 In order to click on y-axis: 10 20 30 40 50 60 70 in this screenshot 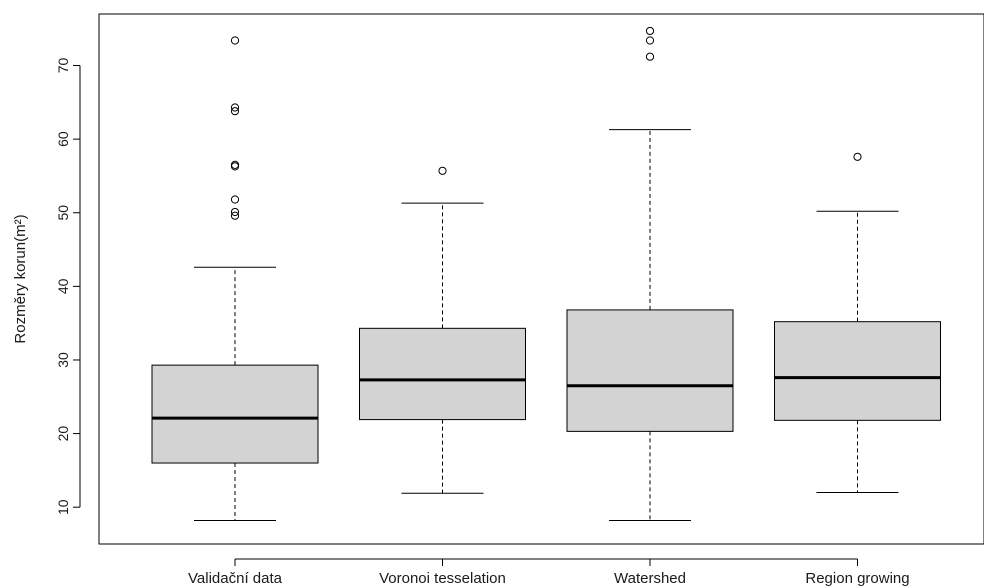, I will do `click(68, 286)`.